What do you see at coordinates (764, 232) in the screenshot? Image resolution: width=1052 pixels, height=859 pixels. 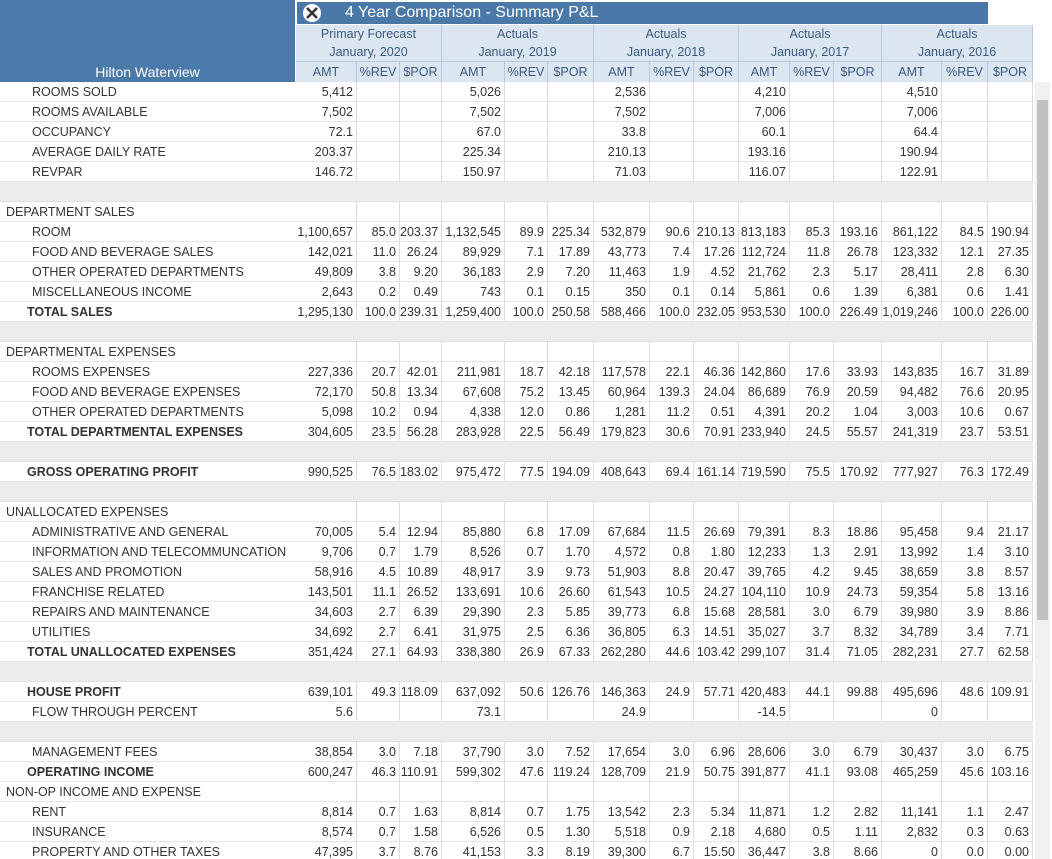 I see `cell: 813,183` at bounding box center [764, 232].